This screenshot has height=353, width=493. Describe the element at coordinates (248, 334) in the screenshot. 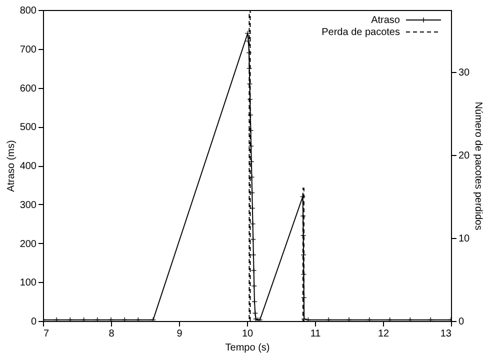

I see `x-tick-label: 10` at that location.